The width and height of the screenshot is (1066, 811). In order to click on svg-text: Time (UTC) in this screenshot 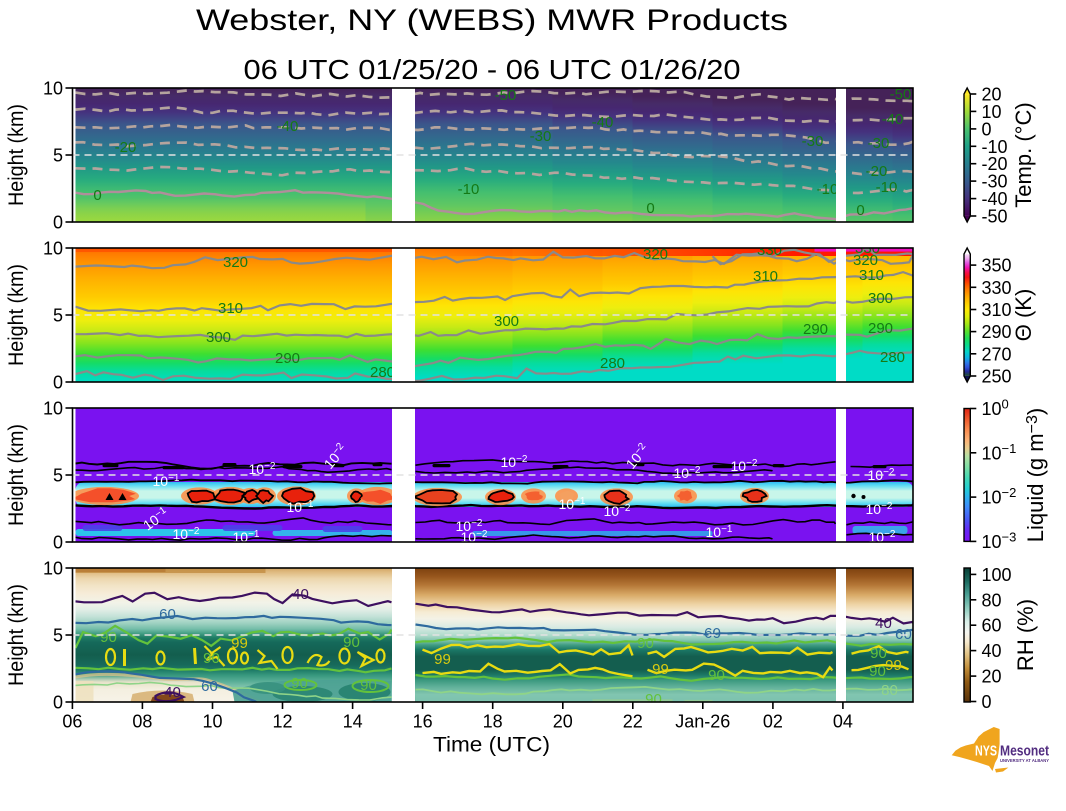, I will do `click(491, 745)`.